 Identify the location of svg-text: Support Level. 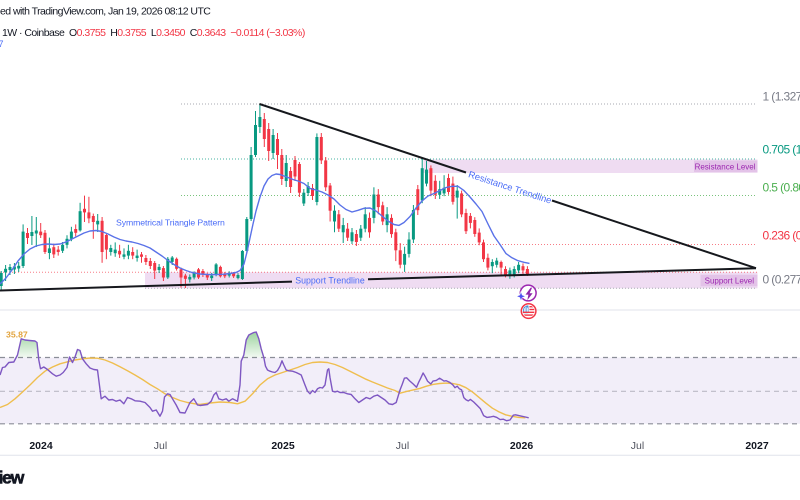
(730, 281).